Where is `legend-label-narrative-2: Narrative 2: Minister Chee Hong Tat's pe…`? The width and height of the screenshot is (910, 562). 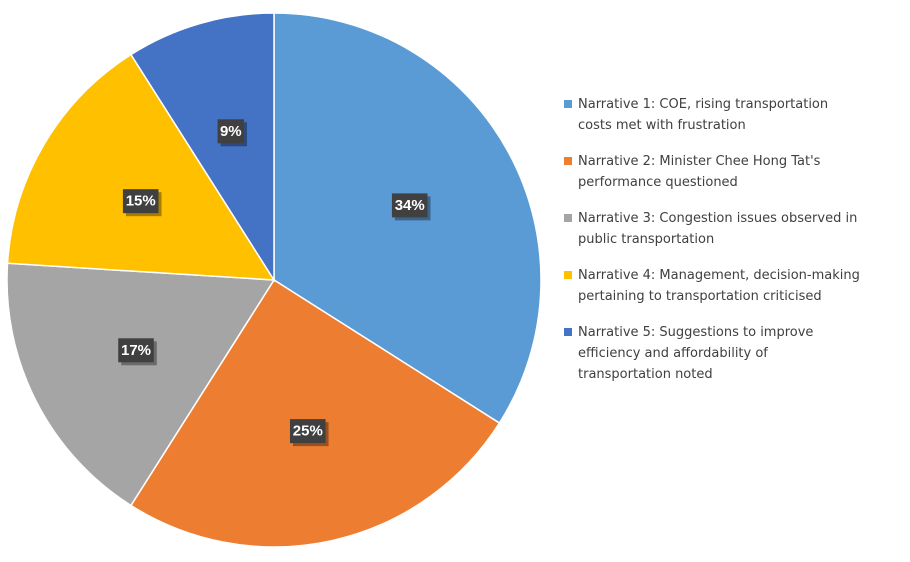 legend-label-narrative-2: Narrative 2: Minister Chee Hong Tat's pe… is located at coordinates (699, 172).